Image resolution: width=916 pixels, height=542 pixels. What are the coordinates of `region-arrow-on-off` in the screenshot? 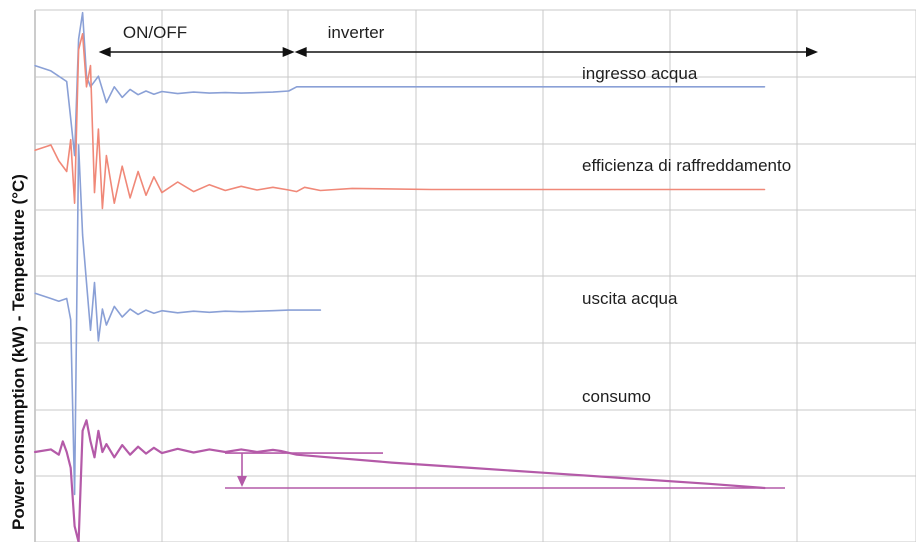 It's located at (196, 52).